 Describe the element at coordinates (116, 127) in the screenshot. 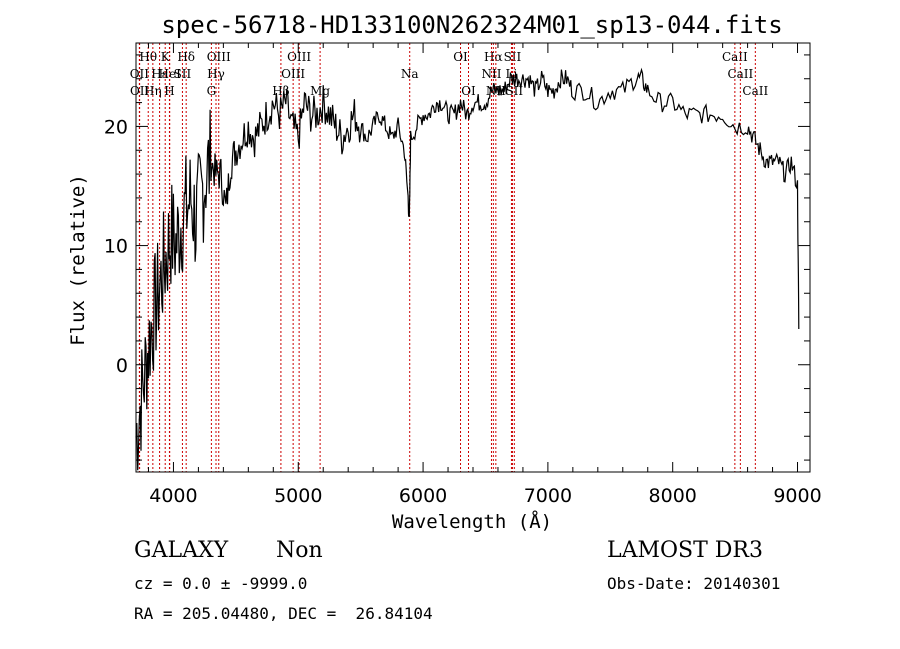

I see `y-tick-label: 20` at that location.